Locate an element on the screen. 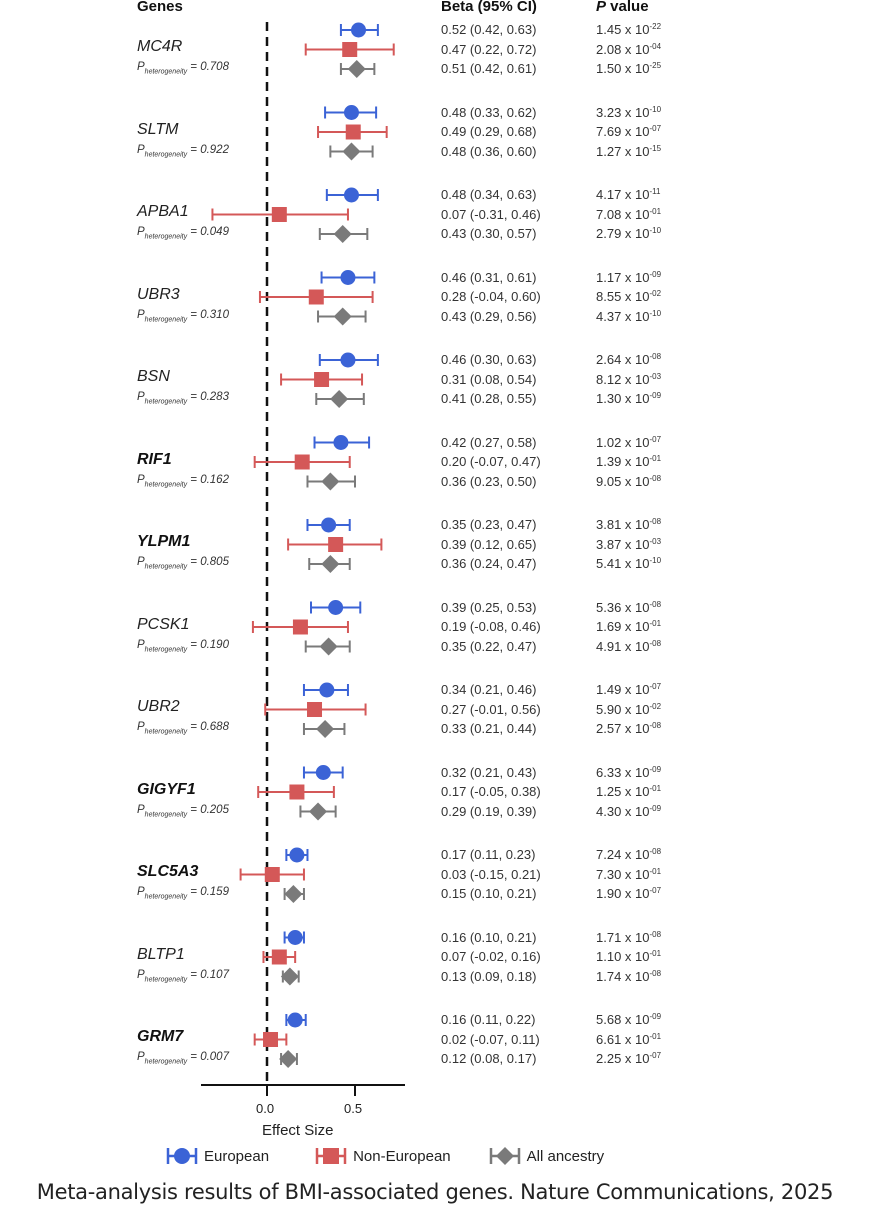 Image resolution: width=870 pixels, height=1223 pixels. p-value: 2.79 x 10⁻¹⁰ is located at coordinates (629, 233).